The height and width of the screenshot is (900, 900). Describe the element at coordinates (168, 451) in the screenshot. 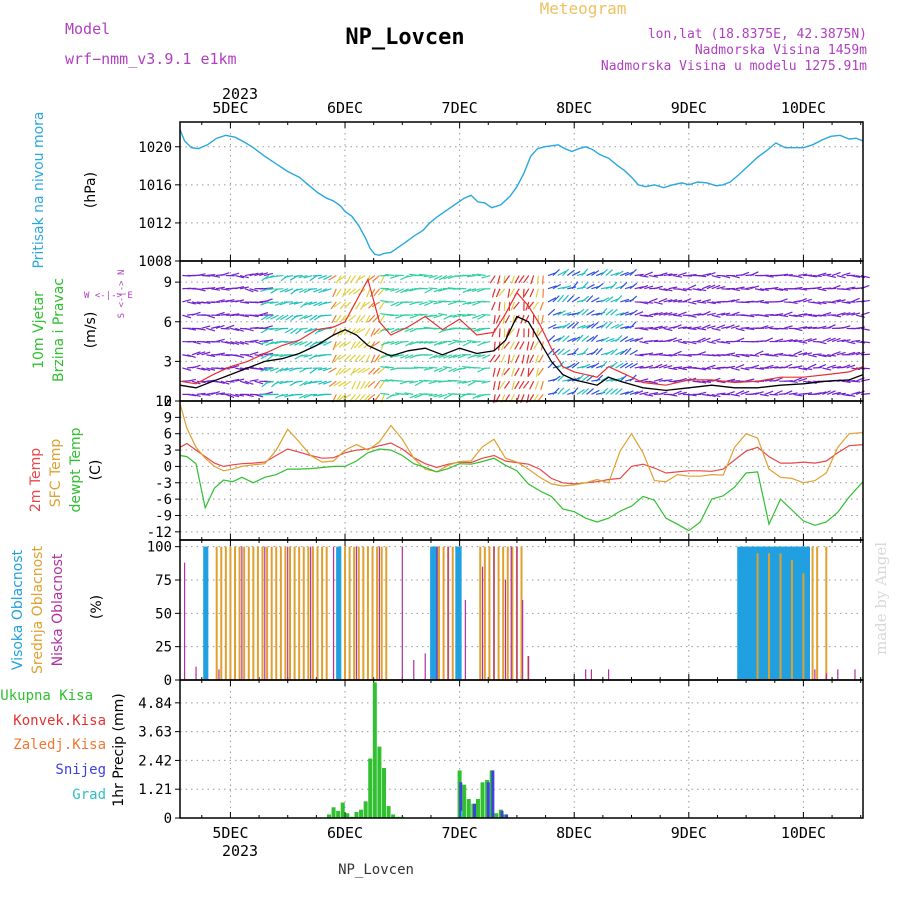

I see `y-tick-label: 3` at that location.